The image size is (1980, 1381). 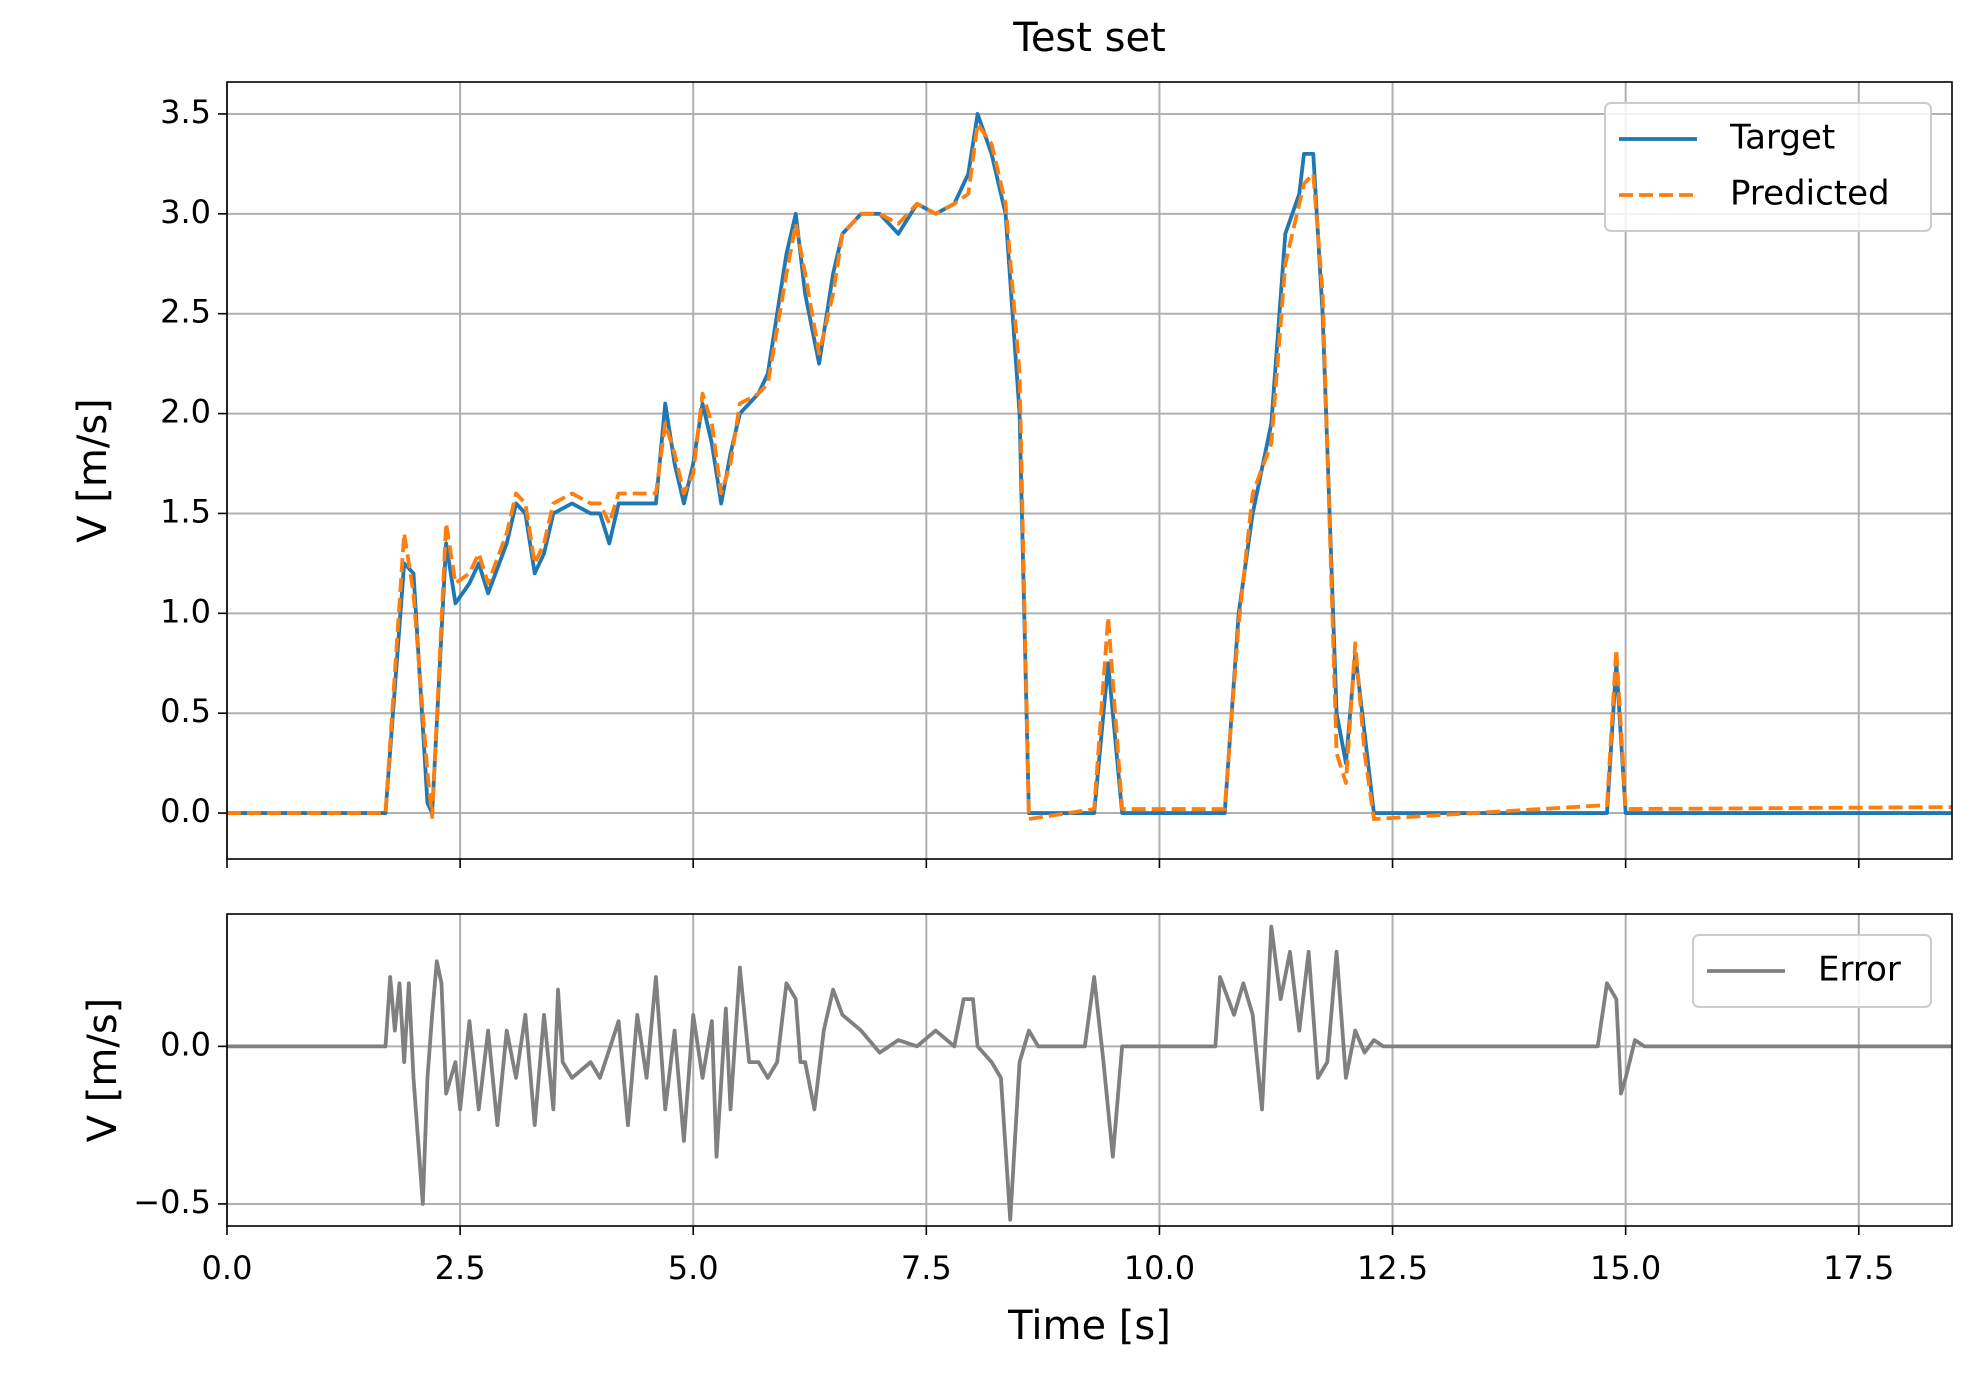 I want to click on y-tick-label: 2.5, so click(x=185, y=312).